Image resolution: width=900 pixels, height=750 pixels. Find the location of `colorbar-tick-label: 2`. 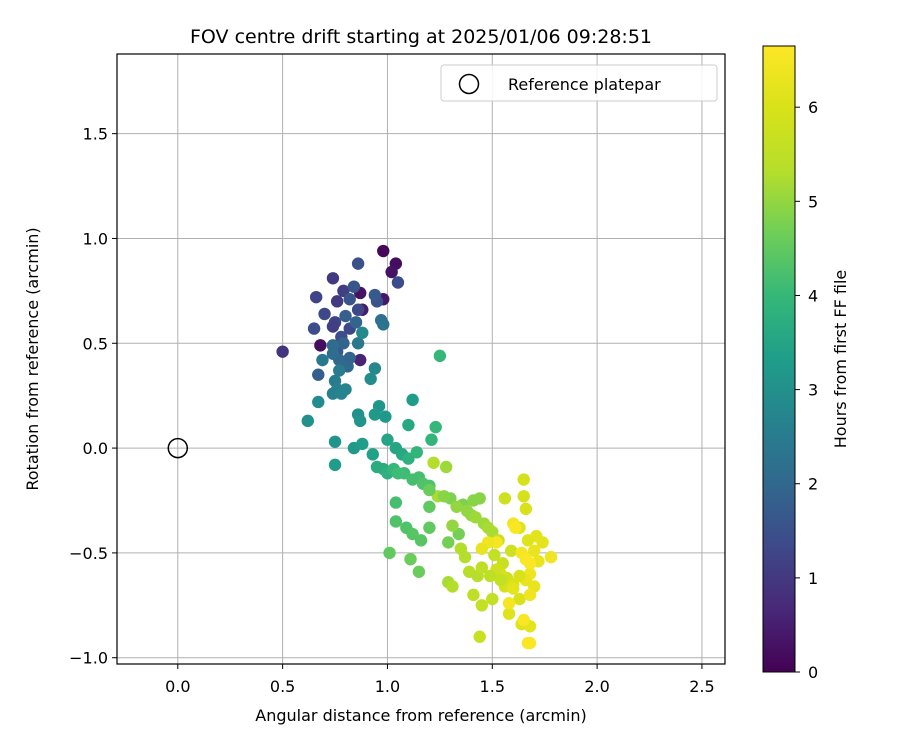

colorbar-tick-label: 2 is located at coordinates (813, 484).